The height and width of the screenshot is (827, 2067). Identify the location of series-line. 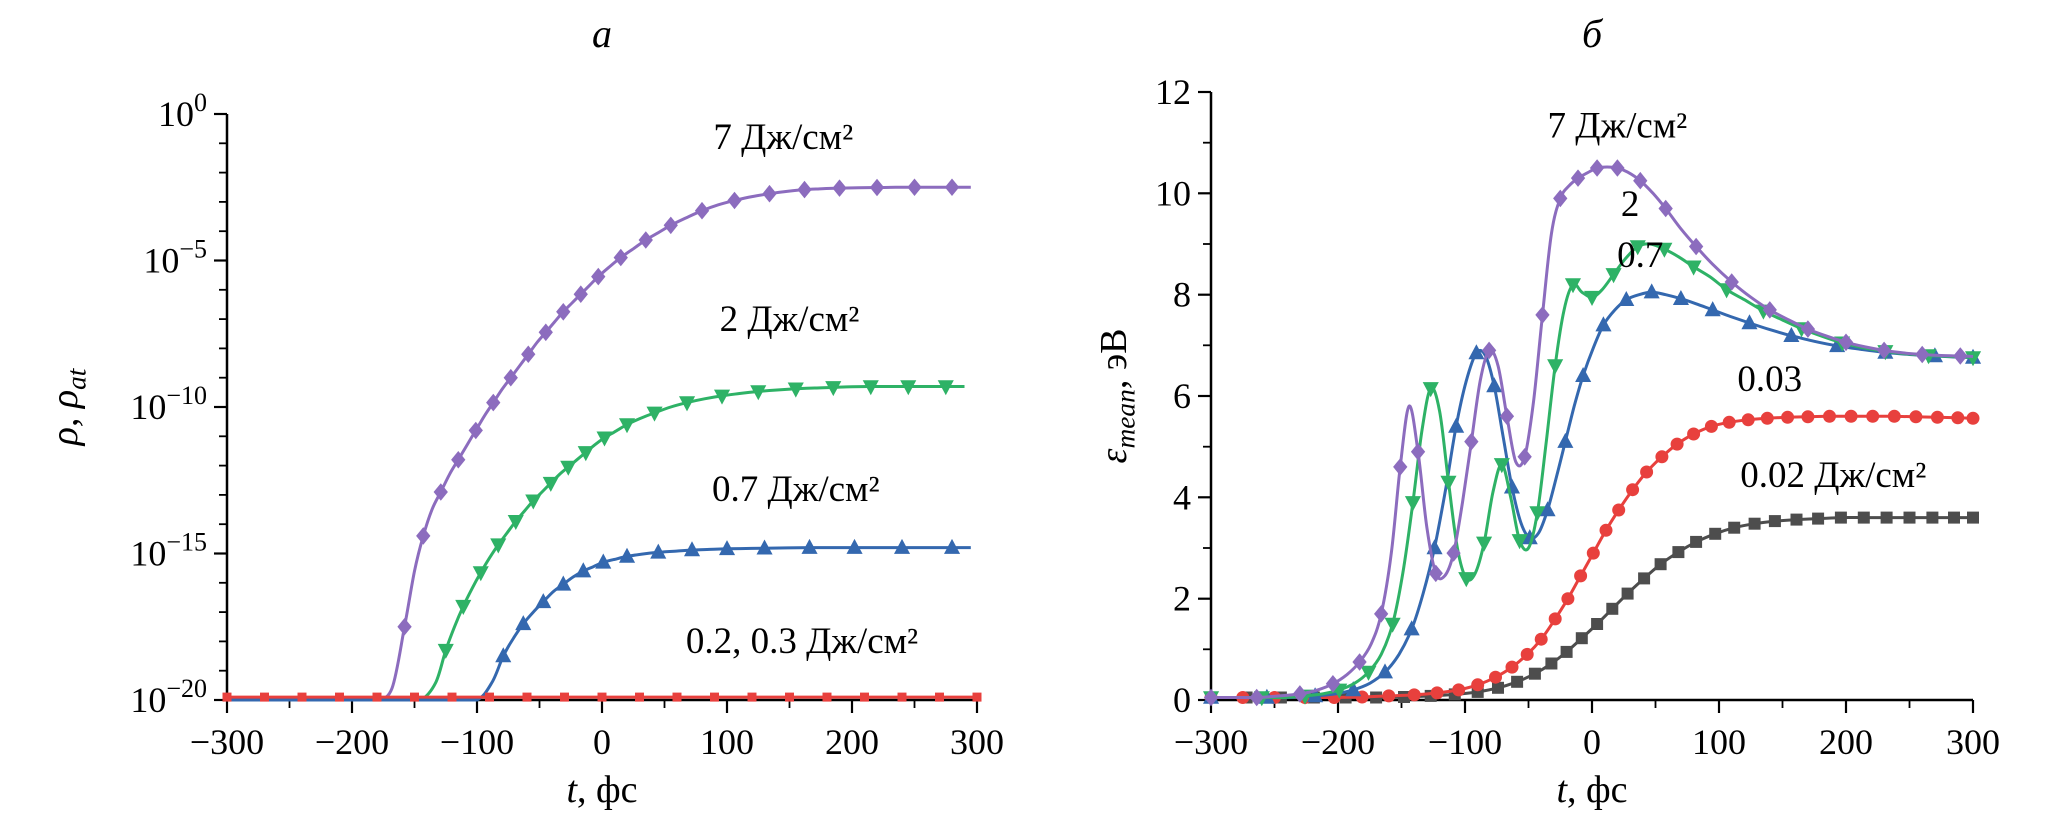
(1592, 557).